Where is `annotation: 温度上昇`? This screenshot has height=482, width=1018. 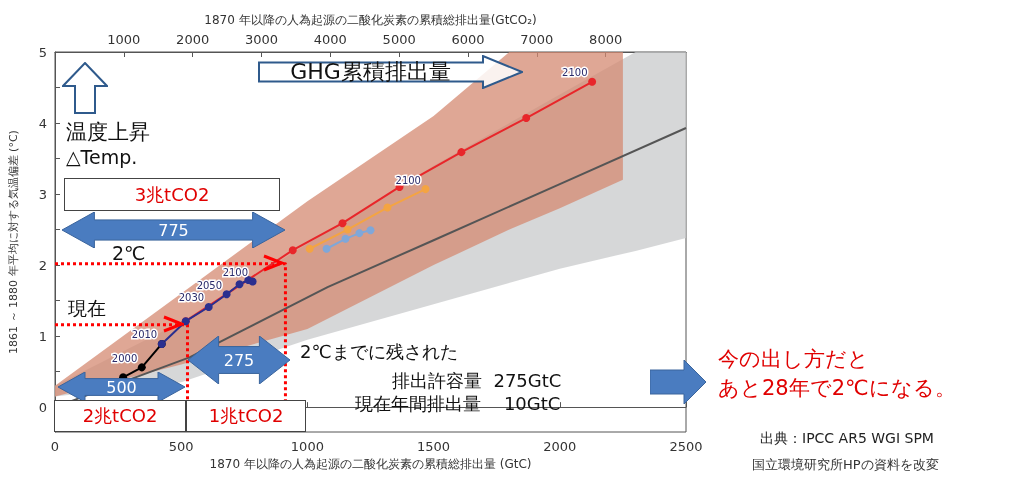
annotation: 温度上昇 is located at coordinates (108, 132).